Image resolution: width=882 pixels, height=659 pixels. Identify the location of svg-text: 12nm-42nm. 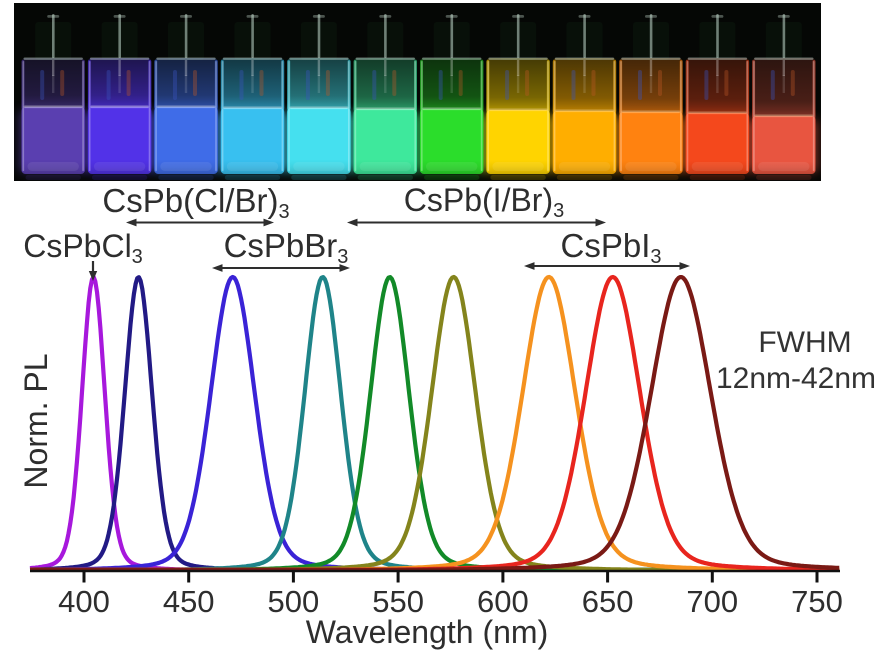
(796, 378).